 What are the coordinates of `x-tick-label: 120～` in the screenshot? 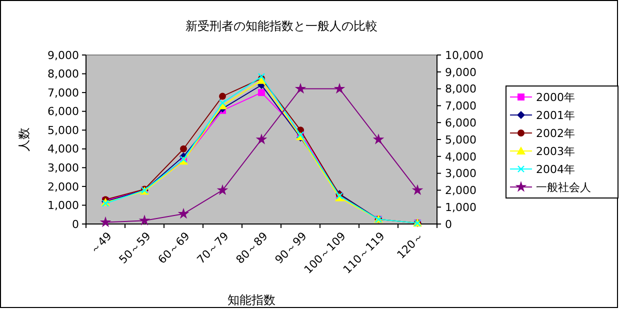 It's located at (410, 246).